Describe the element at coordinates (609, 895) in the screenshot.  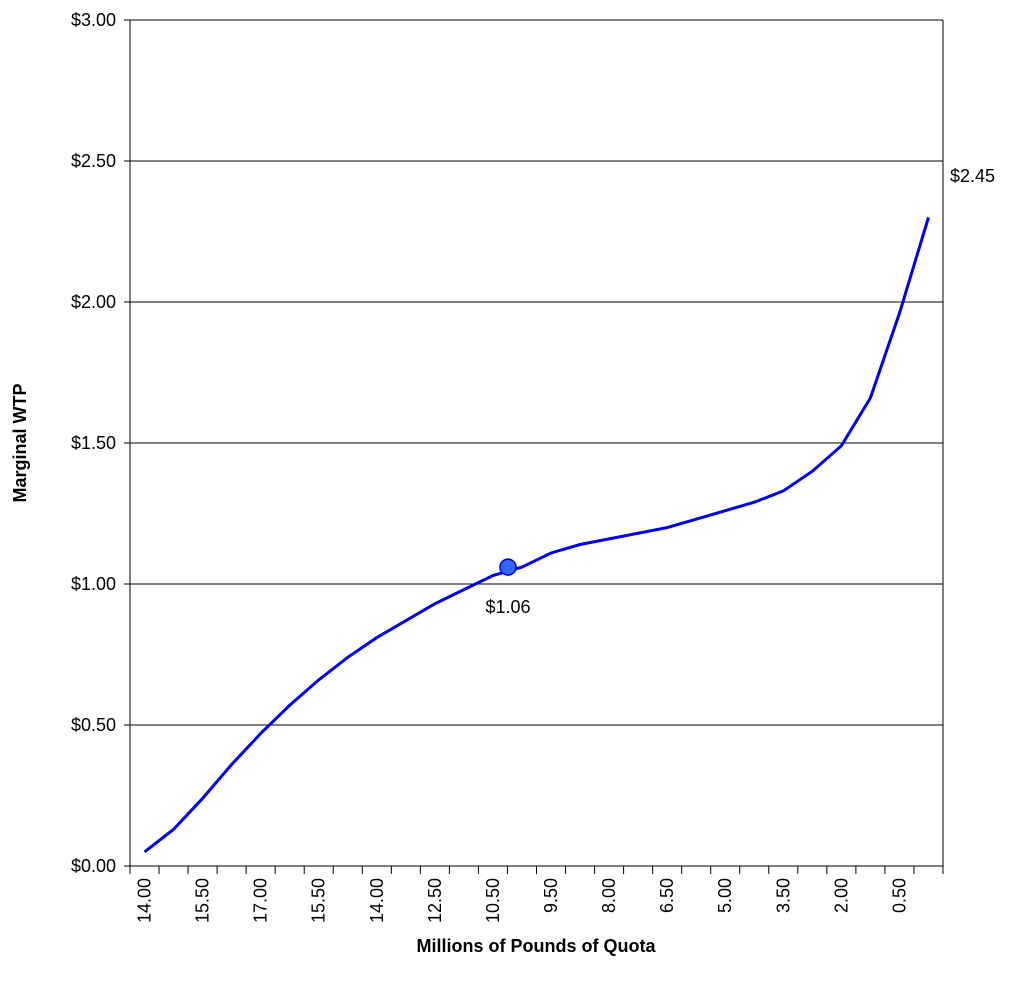
I see `x-tick-label: 8.00` at that location.